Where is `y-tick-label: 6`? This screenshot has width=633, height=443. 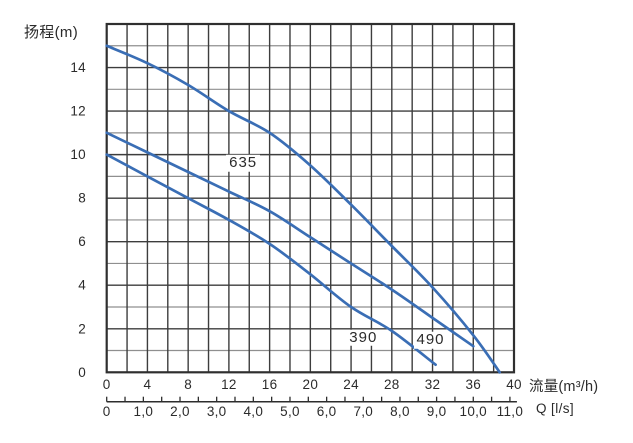 y-tick-label: 6 is located at coordinates (82, 241).